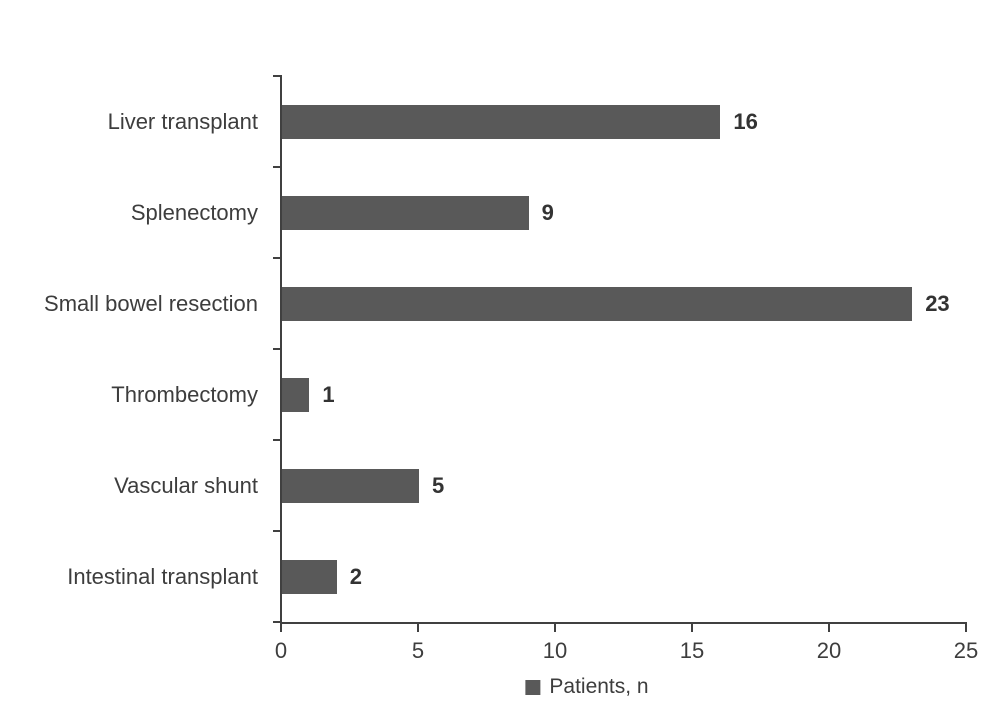 This screenshot has width=1000, height=721. Describe the element at coordinates (162, 576) in the screenshot. I see `category-label: Intestinal transplant` at that location.